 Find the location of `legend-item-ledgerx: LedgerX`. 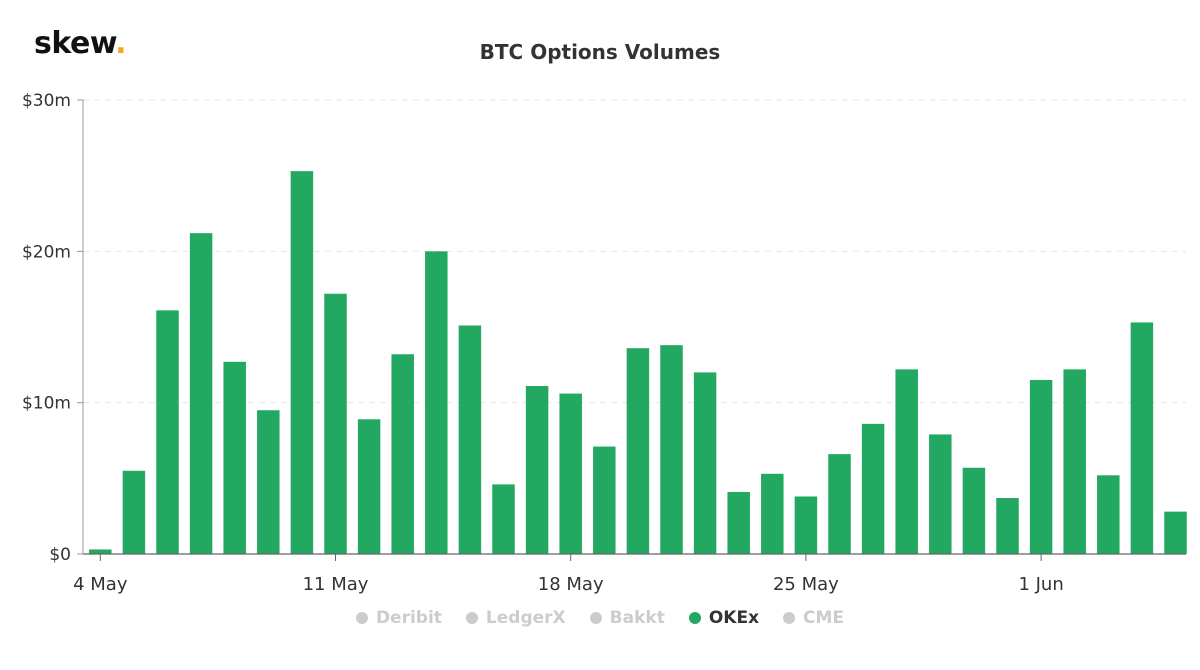

legend-item-ledgerx: LedgerX is located at coordinates (515, 618).